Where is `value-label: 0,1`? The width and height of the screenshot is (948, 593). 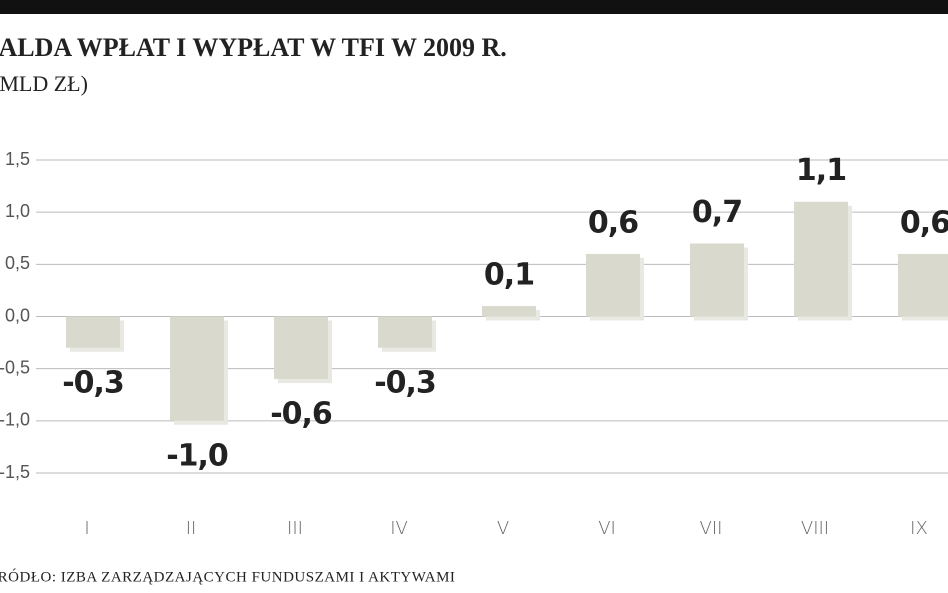 value-label: 0,1 is located at coordinates (509, 275).